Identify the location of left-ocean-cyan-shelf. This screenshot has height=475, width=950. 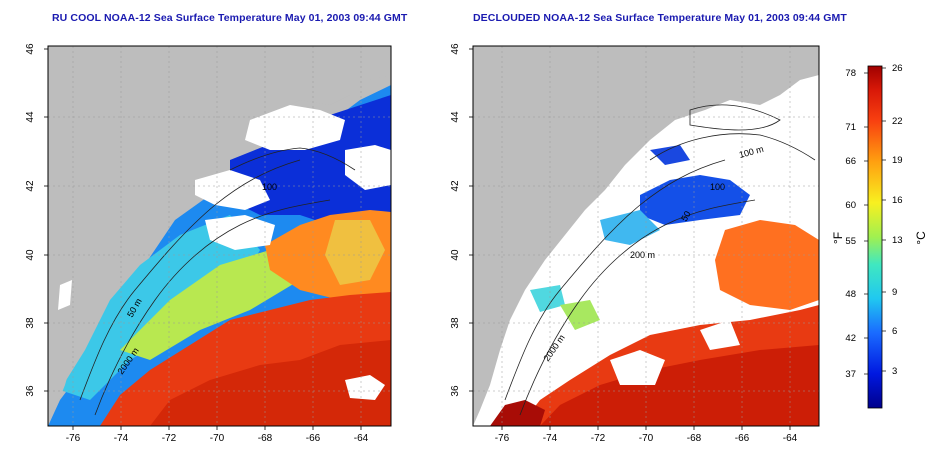
(160, 307).